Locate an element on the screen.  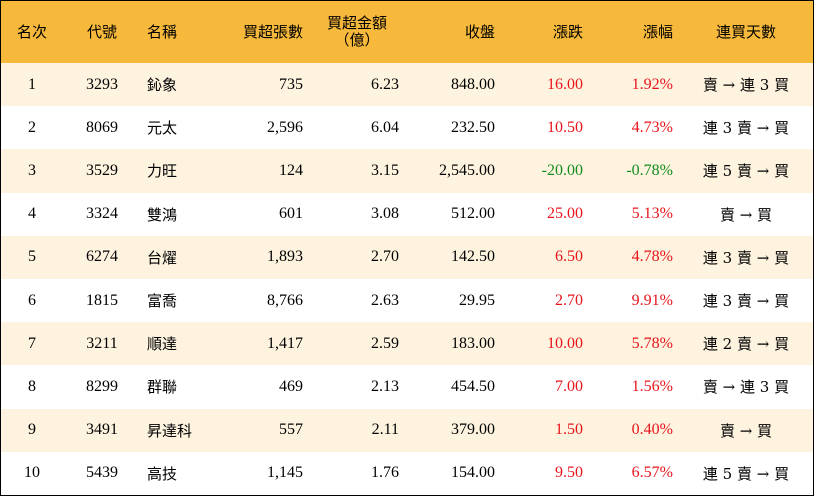
table-row: 5 6274 台燿 1,893 2.70 142.50 6.50 4.78% 連 3 賣 → 買 is located at coordinates (407, 257).